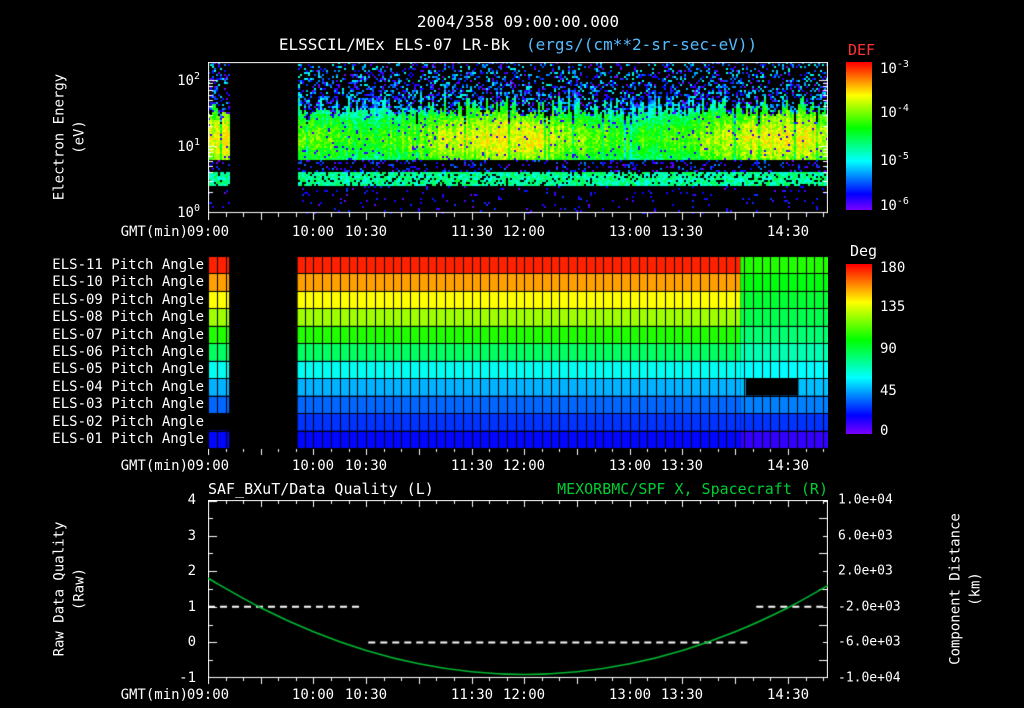  I want to click on axis-label-line: Raw Data Quality, so click(59, 589).